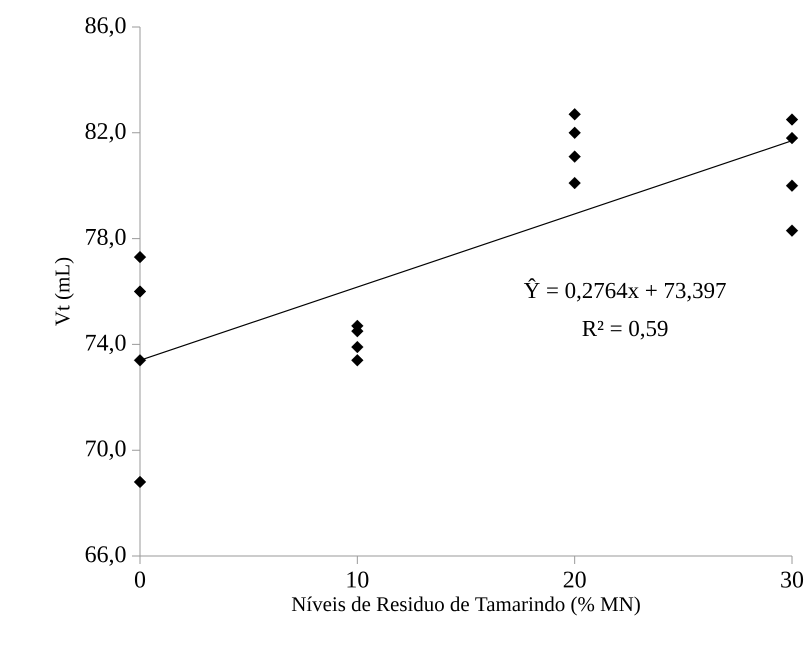 This screenshot has height=653, width=809. What do you see at coordinates (106, 133) in the screenshot?
I see `y-tick-label: 82,0` at bounding box center [106, 133].